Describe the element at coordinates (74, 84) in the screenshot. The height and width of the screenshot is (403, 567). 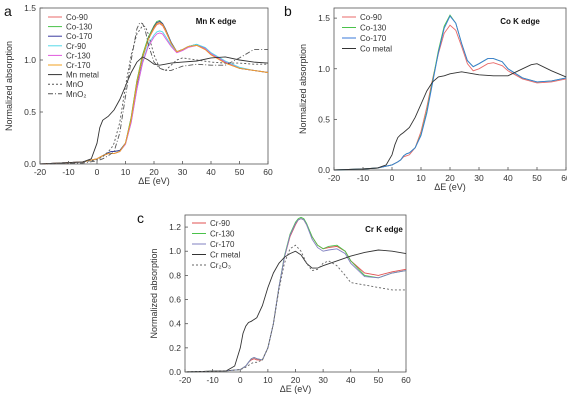
I see `legend-entry: MnO` at that location.